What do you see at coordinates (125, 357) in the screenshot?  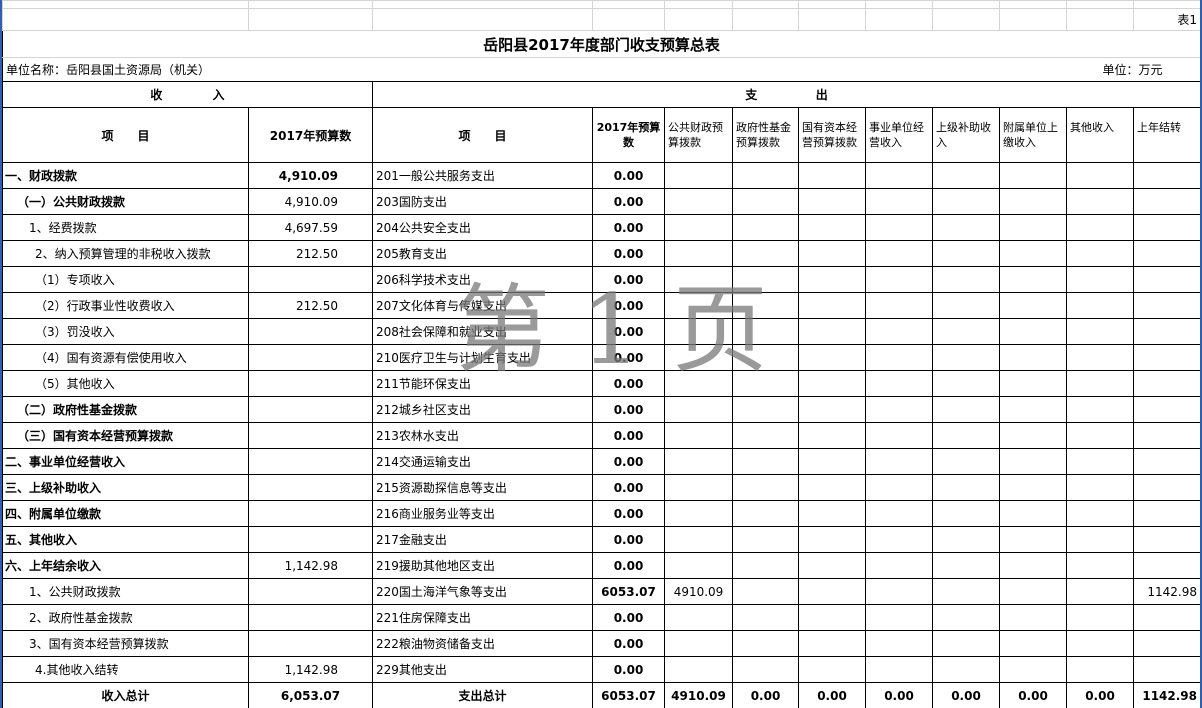 I see `income-item: （4）国有资源有偿使用收入` at bounding box center [125, 357].